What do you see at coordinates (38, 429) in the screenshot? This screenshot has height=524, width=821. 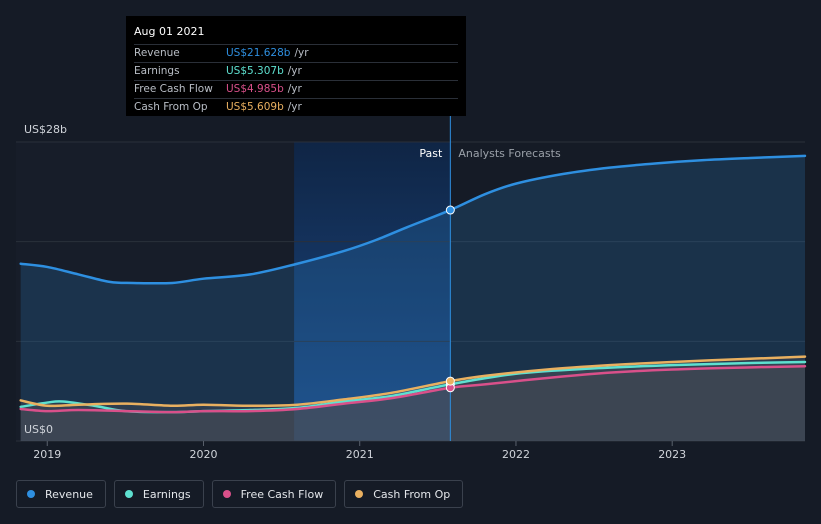 I see `y-axis-bottom-label: US$0` at bounding box center [38, 429].